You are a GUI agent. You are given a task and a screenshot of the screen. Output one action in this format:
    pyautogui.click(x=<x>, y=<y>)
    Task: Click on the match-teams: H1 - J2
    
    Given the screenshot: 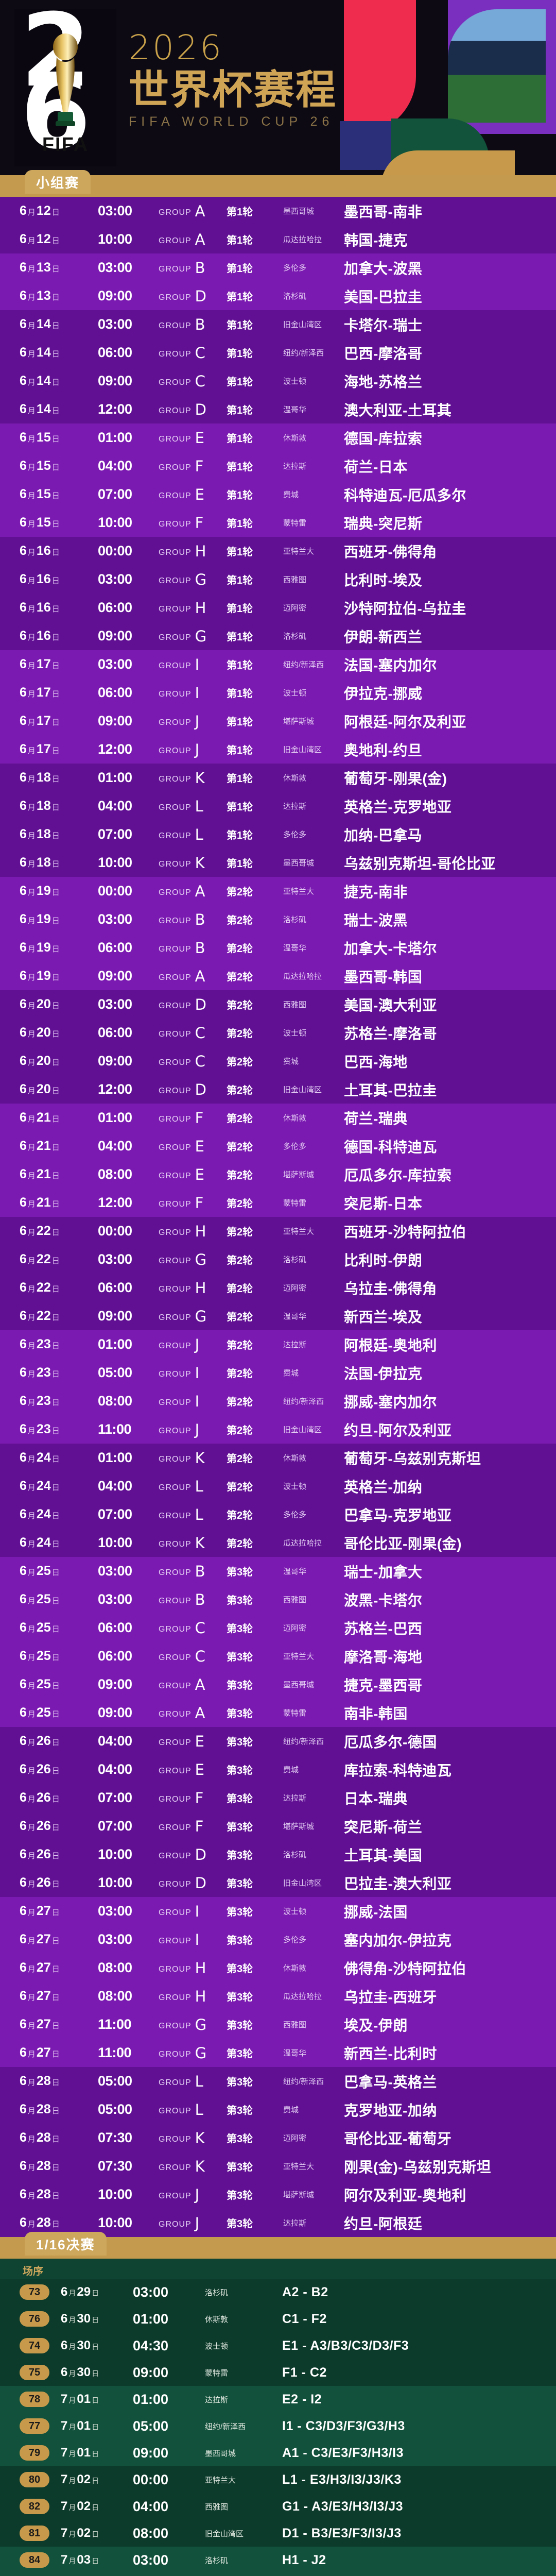 What is the action you would take?
    pyautogui.click(x=304, y=2559)
    